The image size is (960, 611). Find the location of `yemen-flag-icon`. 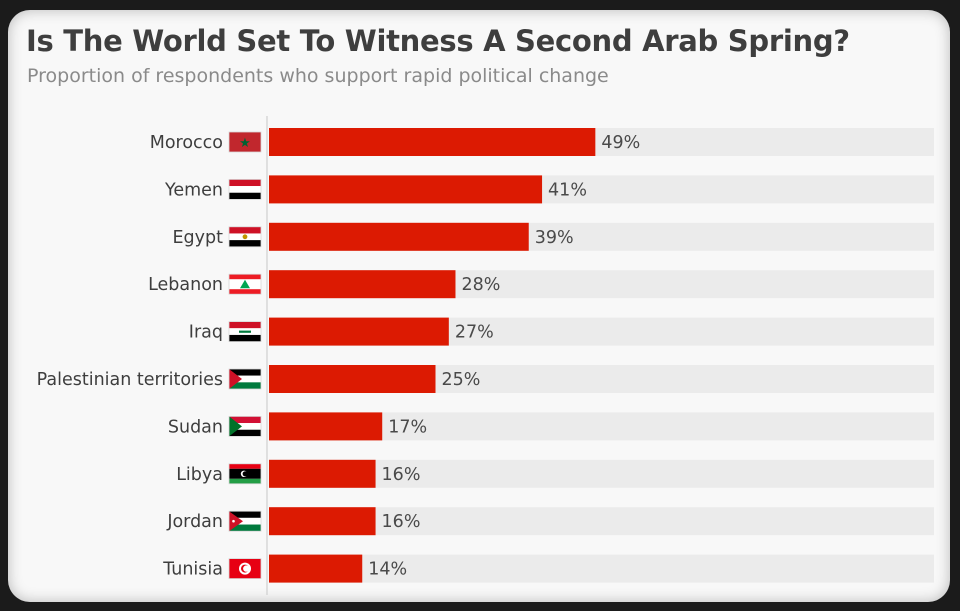

yemen-flag-icon is located at coordinates (245, 189).